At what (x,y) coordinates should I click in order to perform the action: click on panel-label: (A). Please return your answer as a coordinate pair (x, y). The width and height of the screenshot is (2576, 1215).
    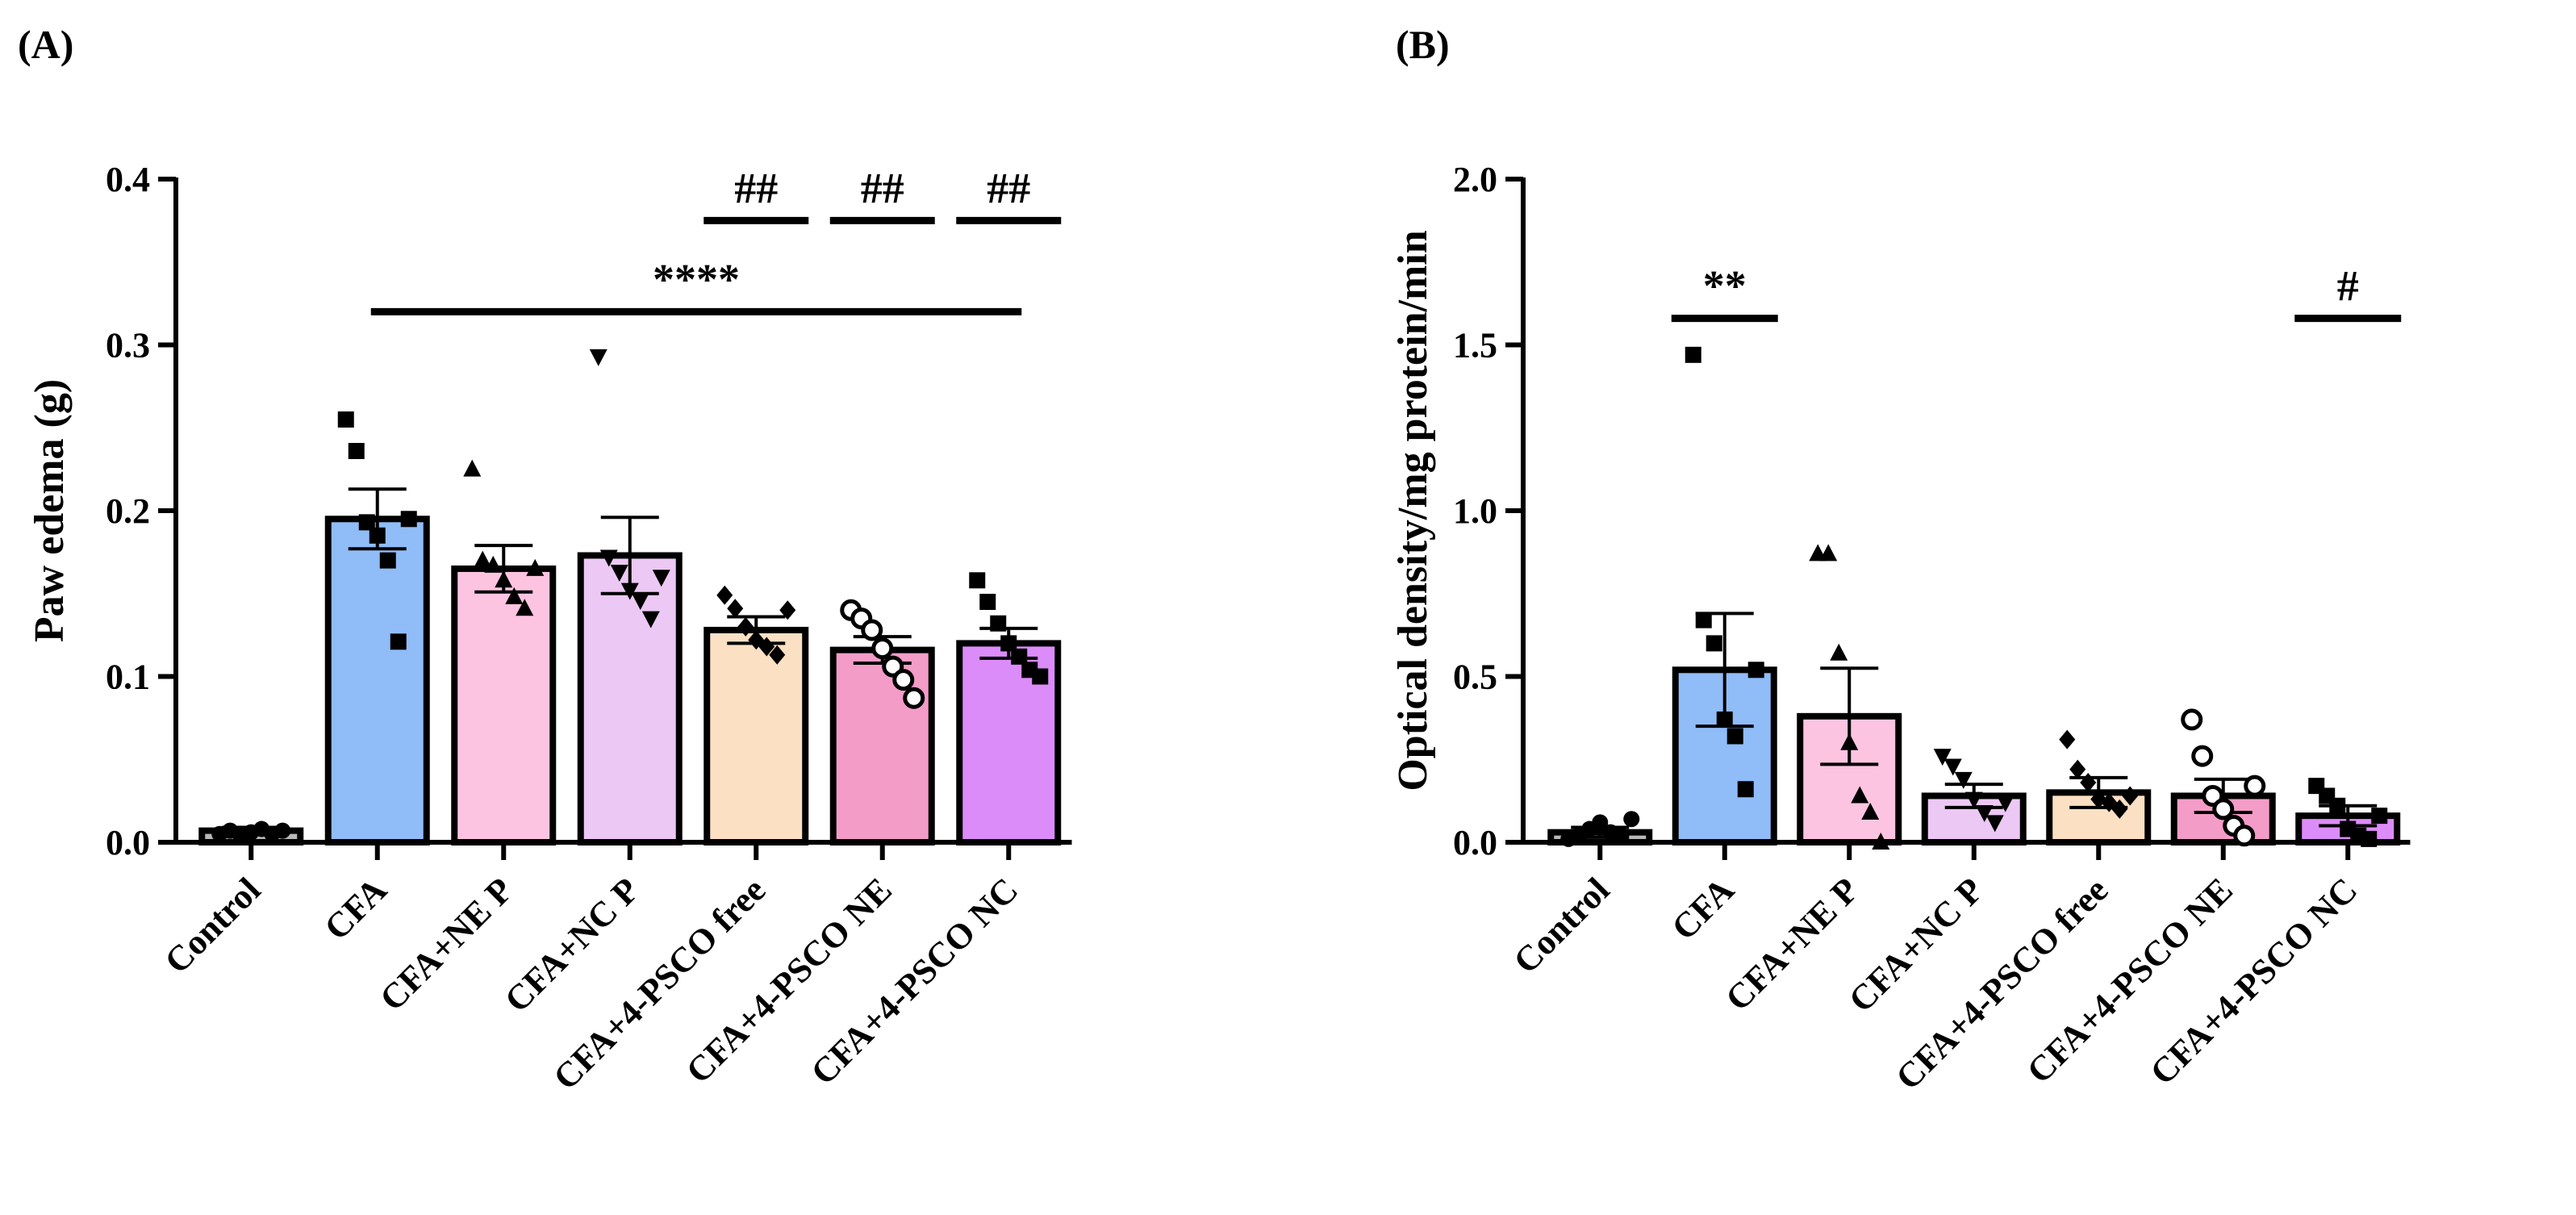
    Looking at the image, I should click on (45, 44).